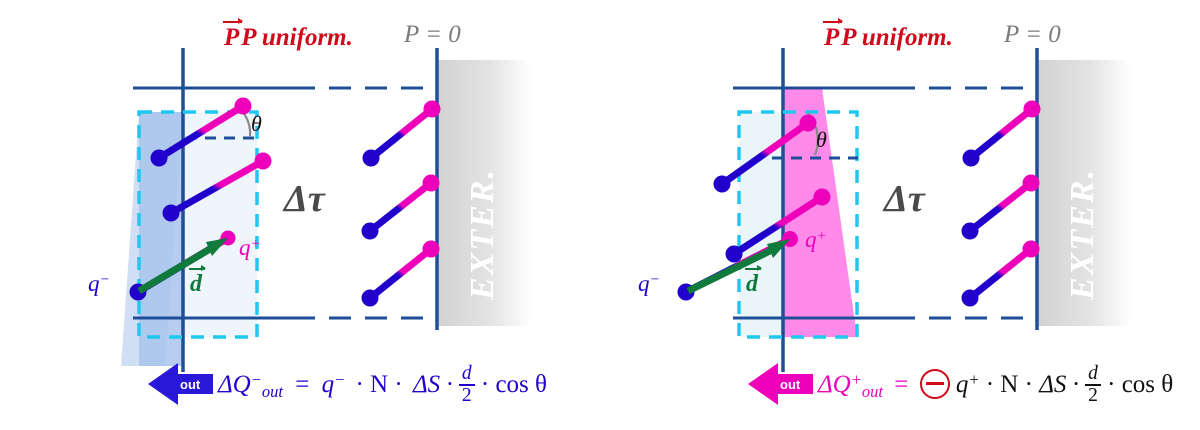 Image resolution: width=1200 pixels, height=430 pixels. What do you see at coordinates (220, 224) in the screenshot?
I see `inner-slab-shade` at bounding box center [220, 224].